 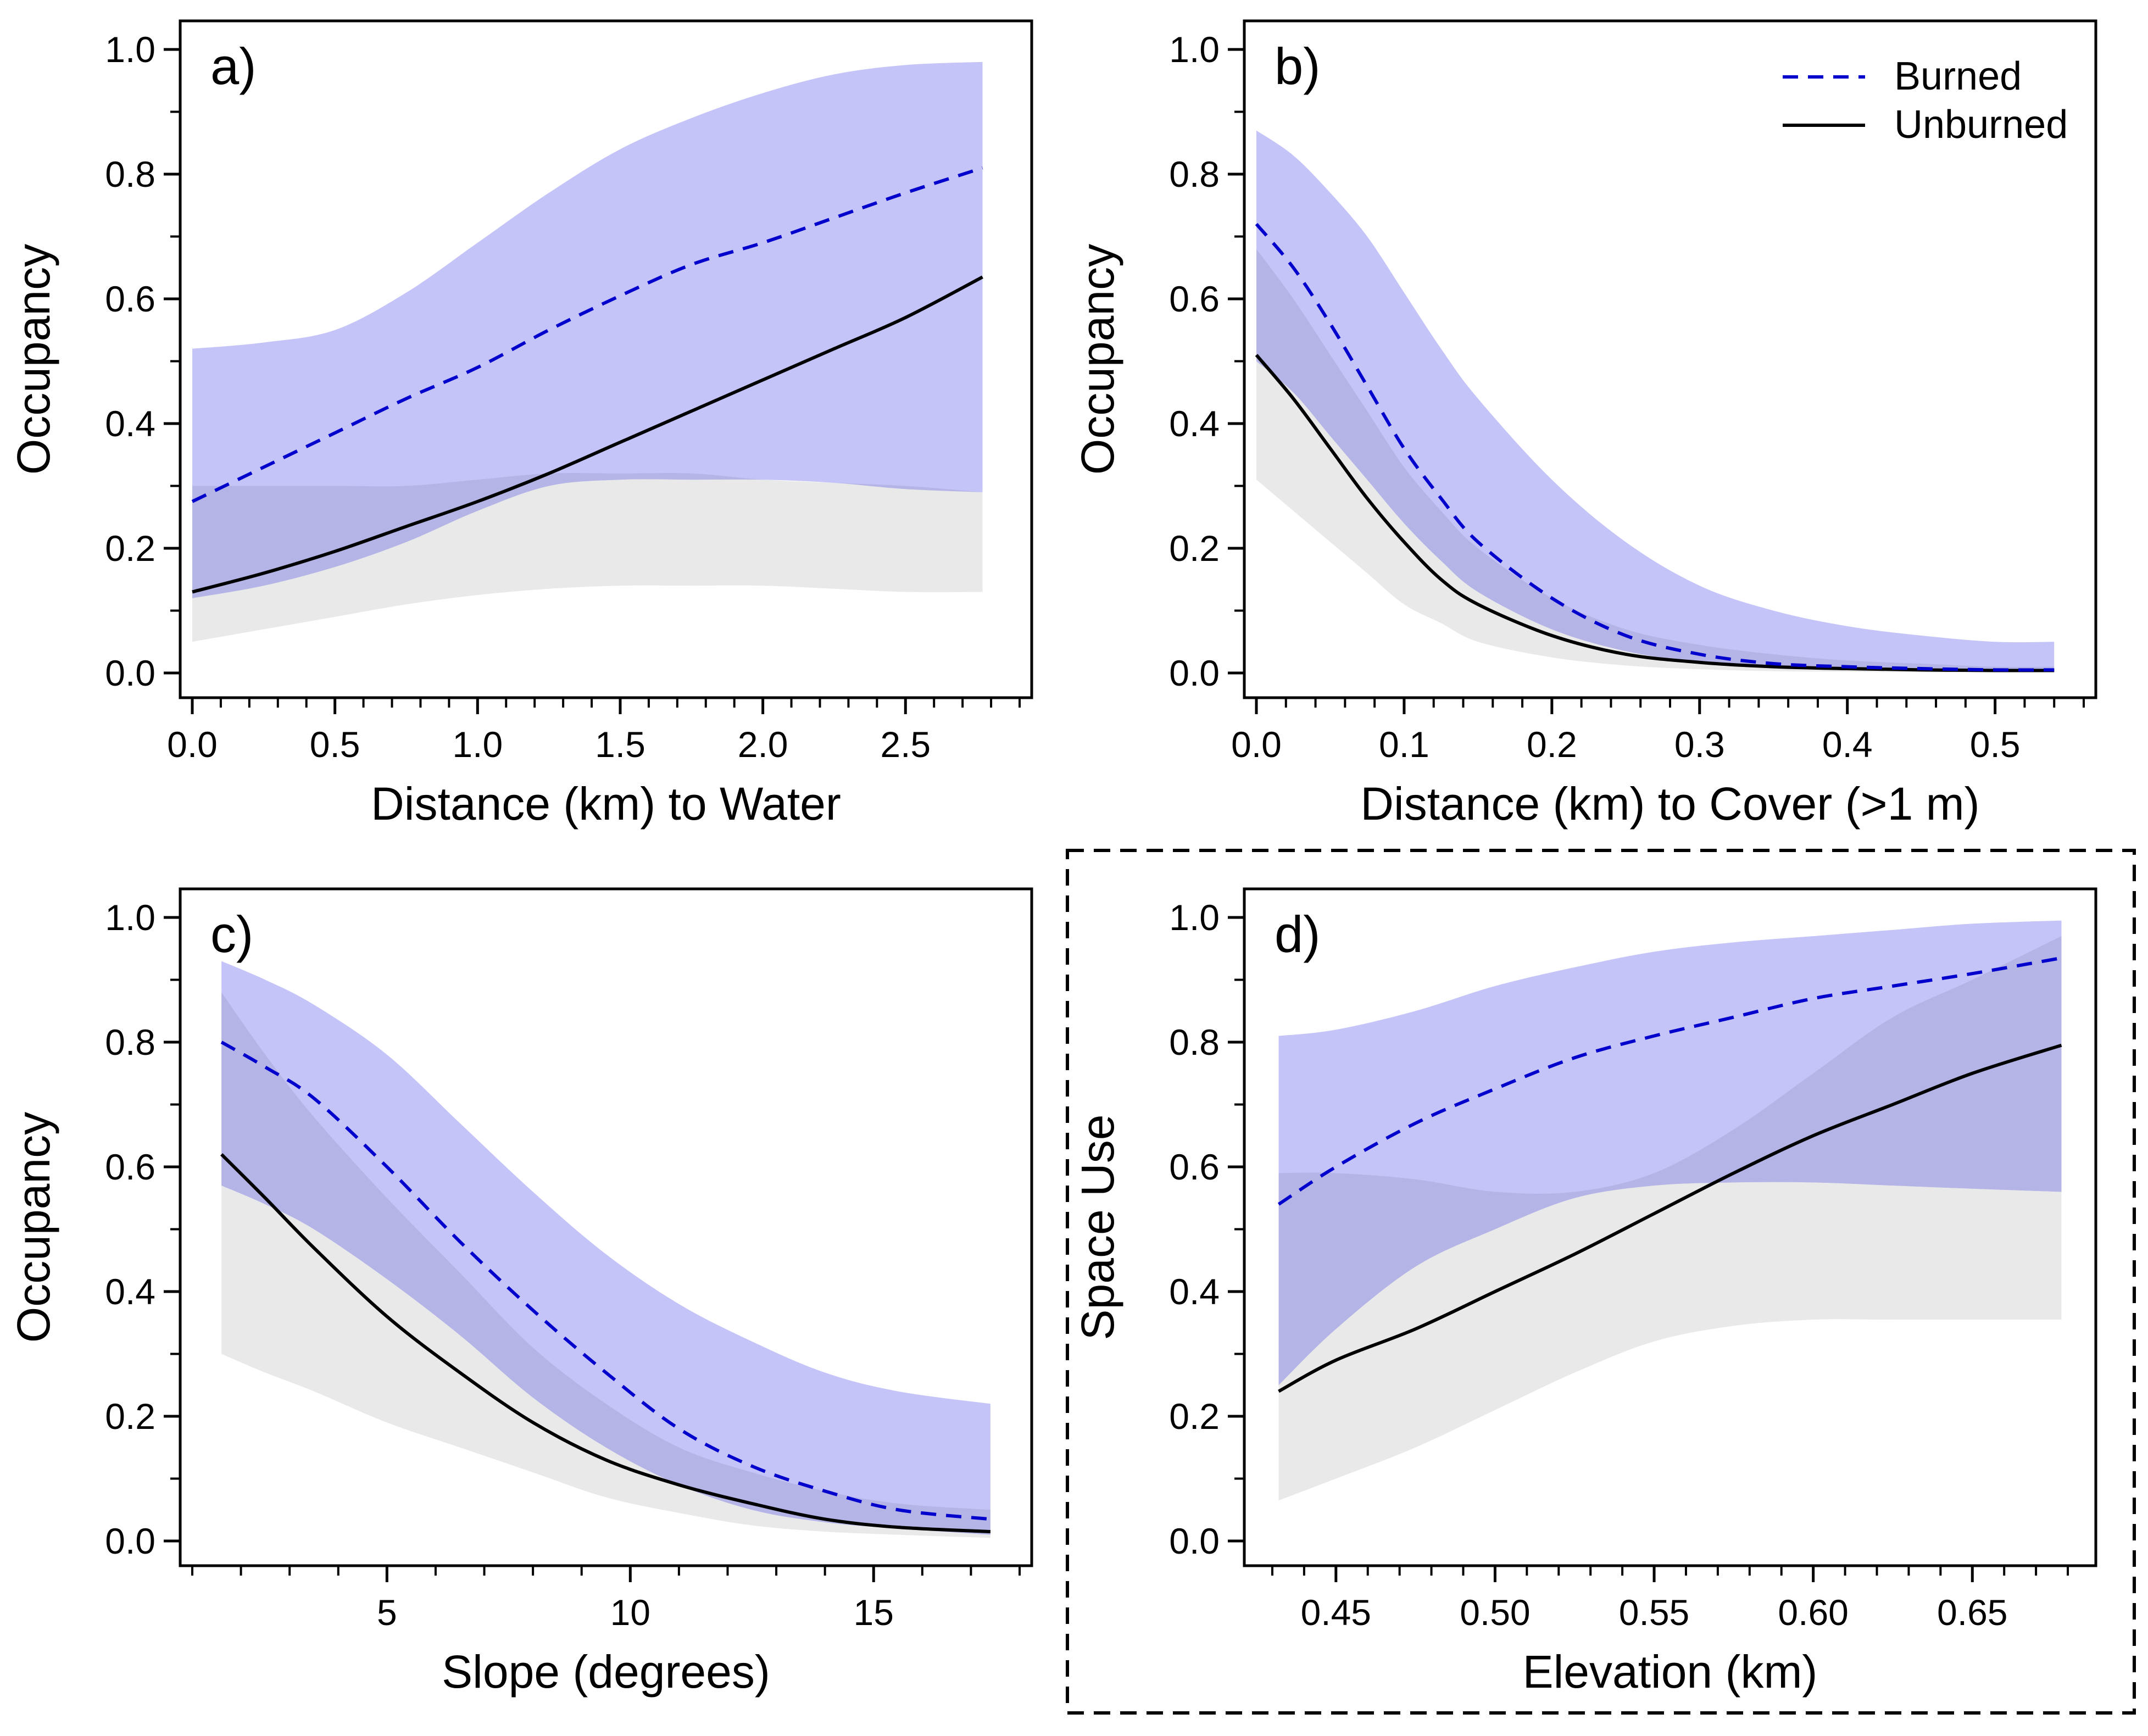 I want to click on panel-d-lines, so click(x=1669, y=1174).